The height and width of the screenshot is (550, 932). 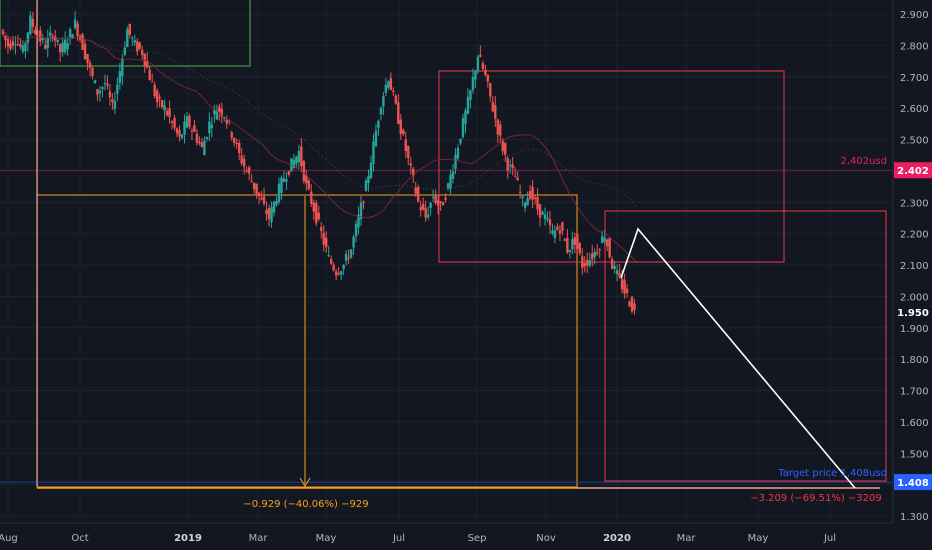 I want to click on target-label: Target price 1,408usd, so click(x=832, y=473).